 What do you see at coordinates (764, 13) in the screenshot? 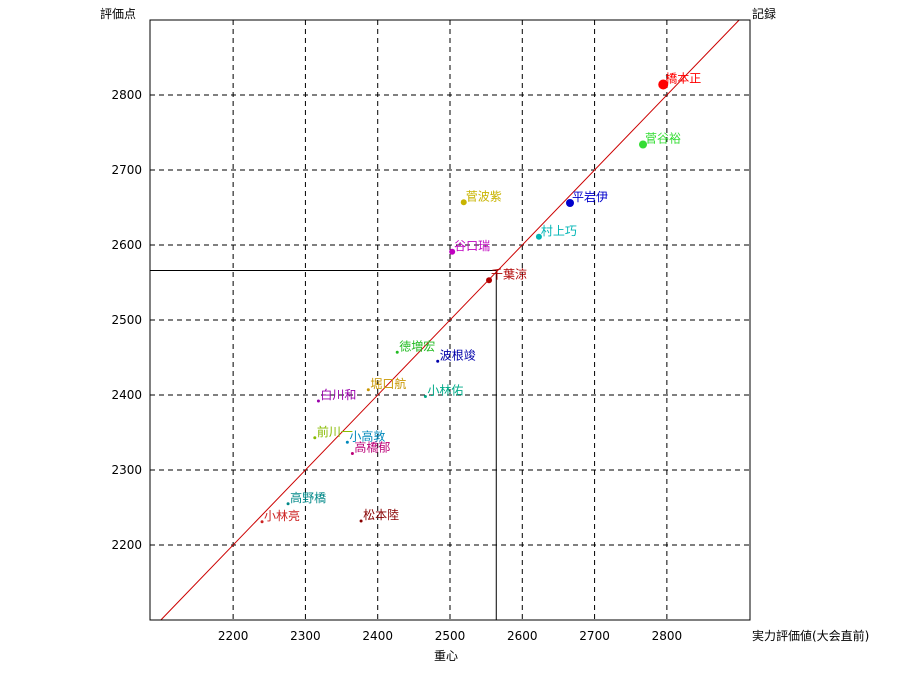
I see `top-right-label: 記録` at bounding box center [764, 13].